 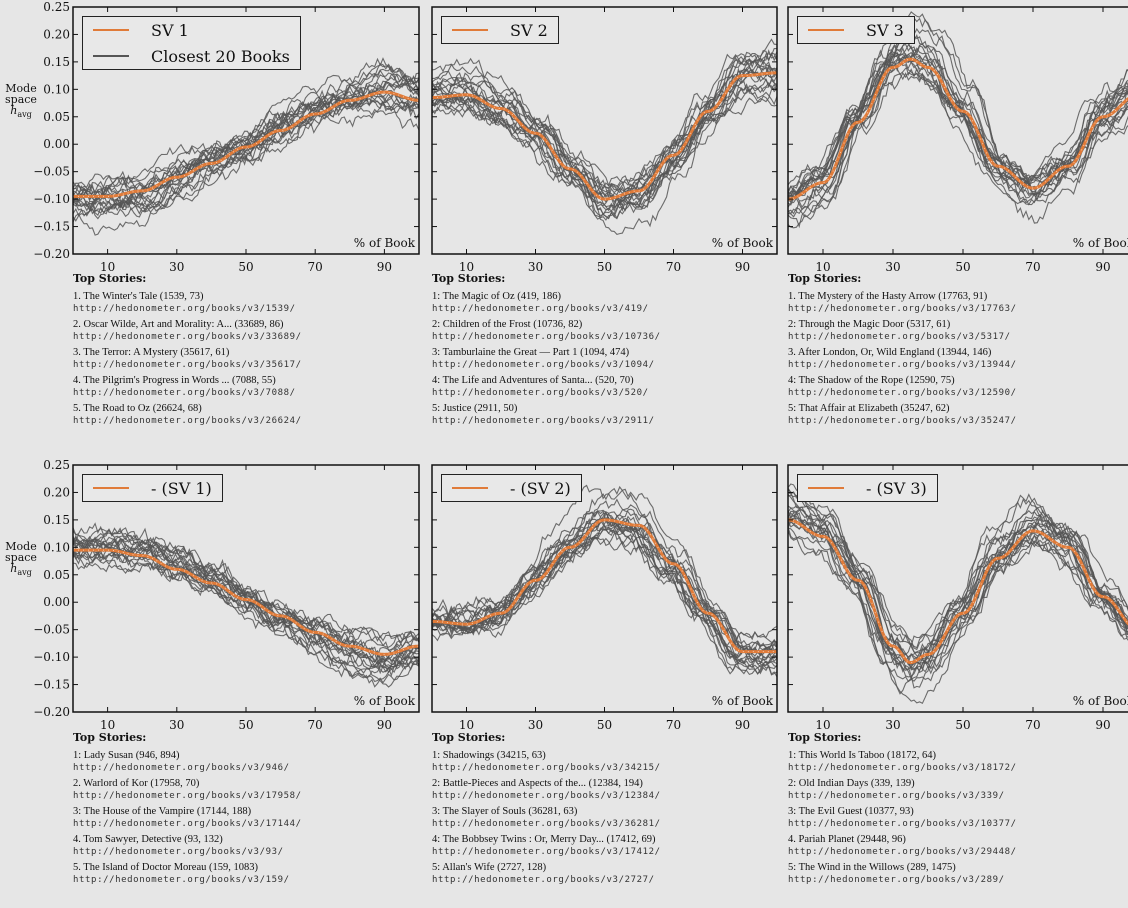 I want to click on story-url: http://hedonometer.org/books/v3/35617/, so click(x=187, y=365).